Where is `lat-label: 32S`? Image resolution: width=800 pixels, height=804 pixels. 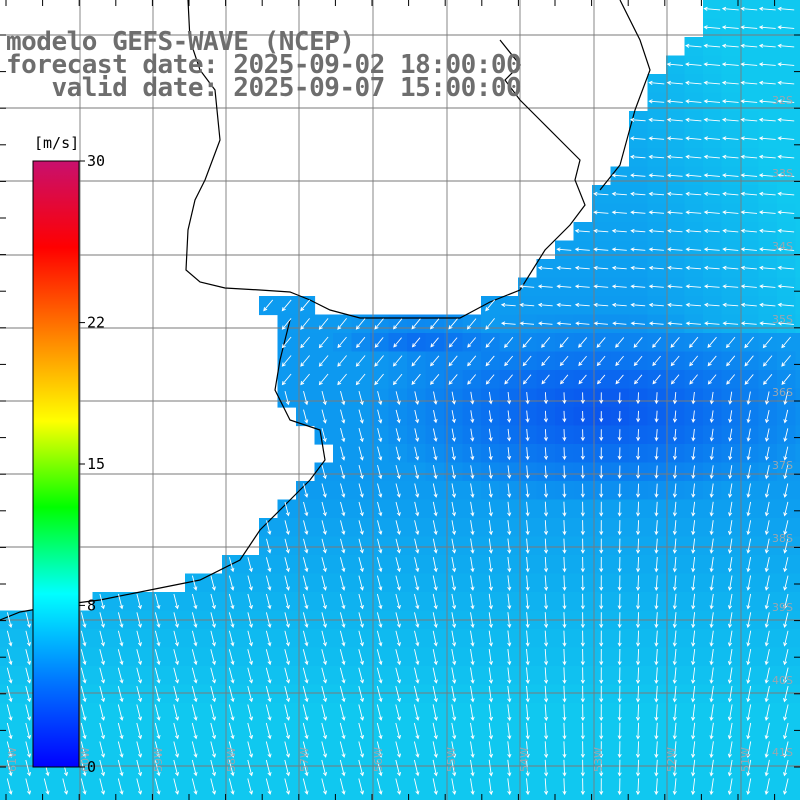 lat-label: 32S is located at coordinates (782, 100).